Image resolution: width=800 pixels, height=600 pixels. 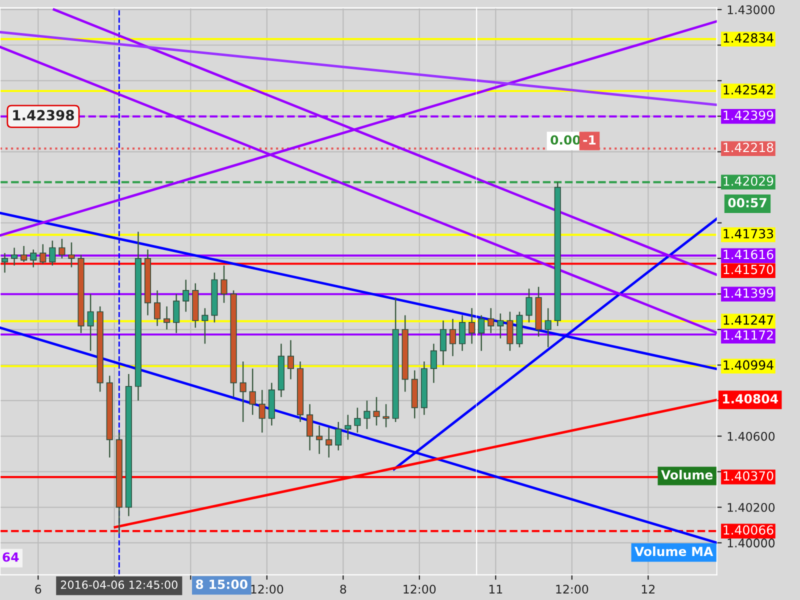 I want to click on ref-line-label: 1.42218, so click(x=749, y=147).